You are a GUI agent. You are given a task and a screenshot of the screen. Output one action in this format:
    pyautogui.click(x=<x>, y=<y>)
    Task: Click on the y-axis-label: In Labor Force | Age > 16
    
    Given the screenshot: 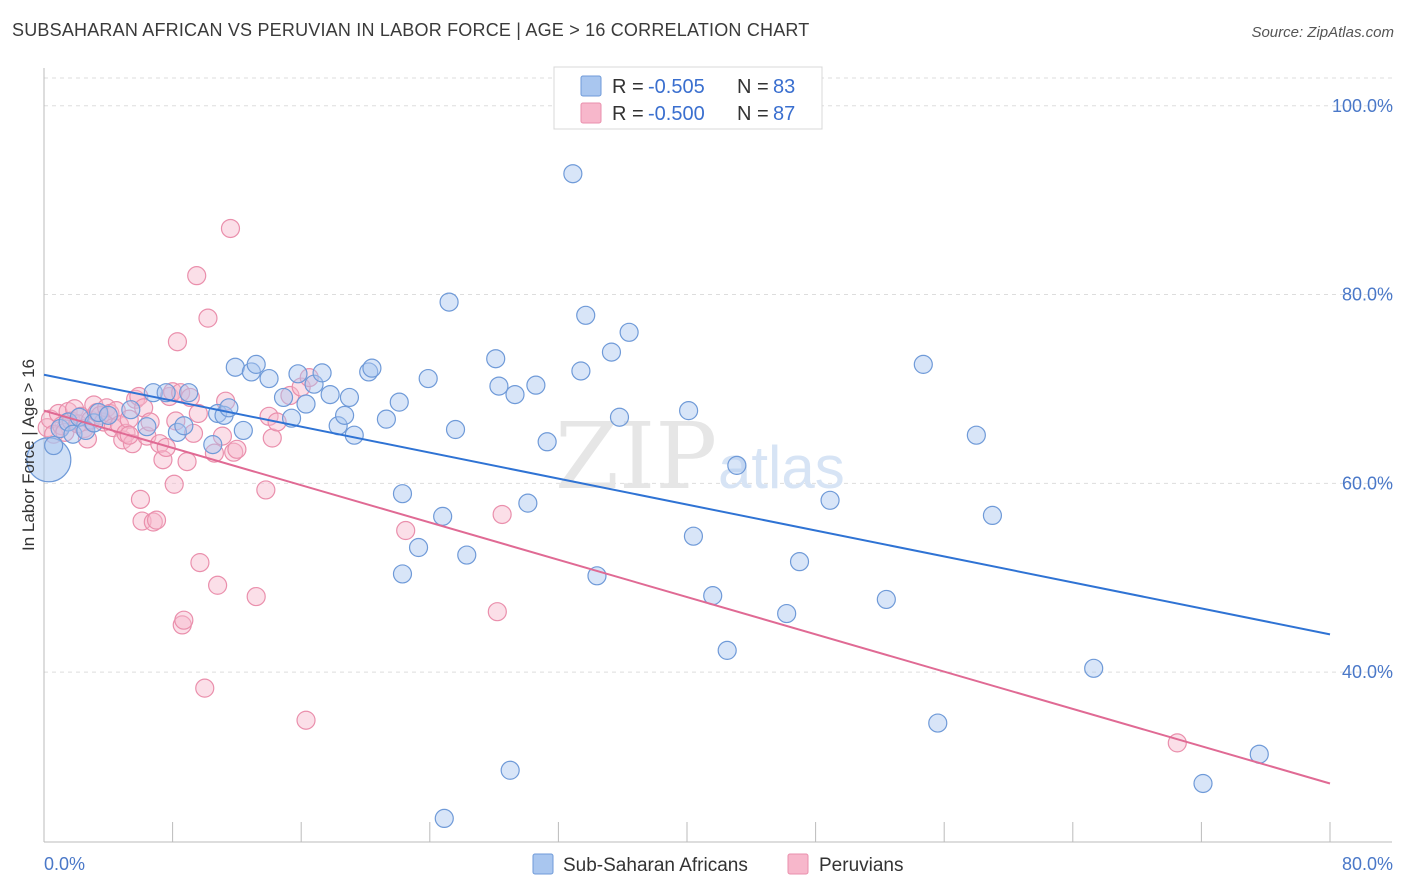 What is the action you would take?
    pyautogui.click(x=28, y=455)
    